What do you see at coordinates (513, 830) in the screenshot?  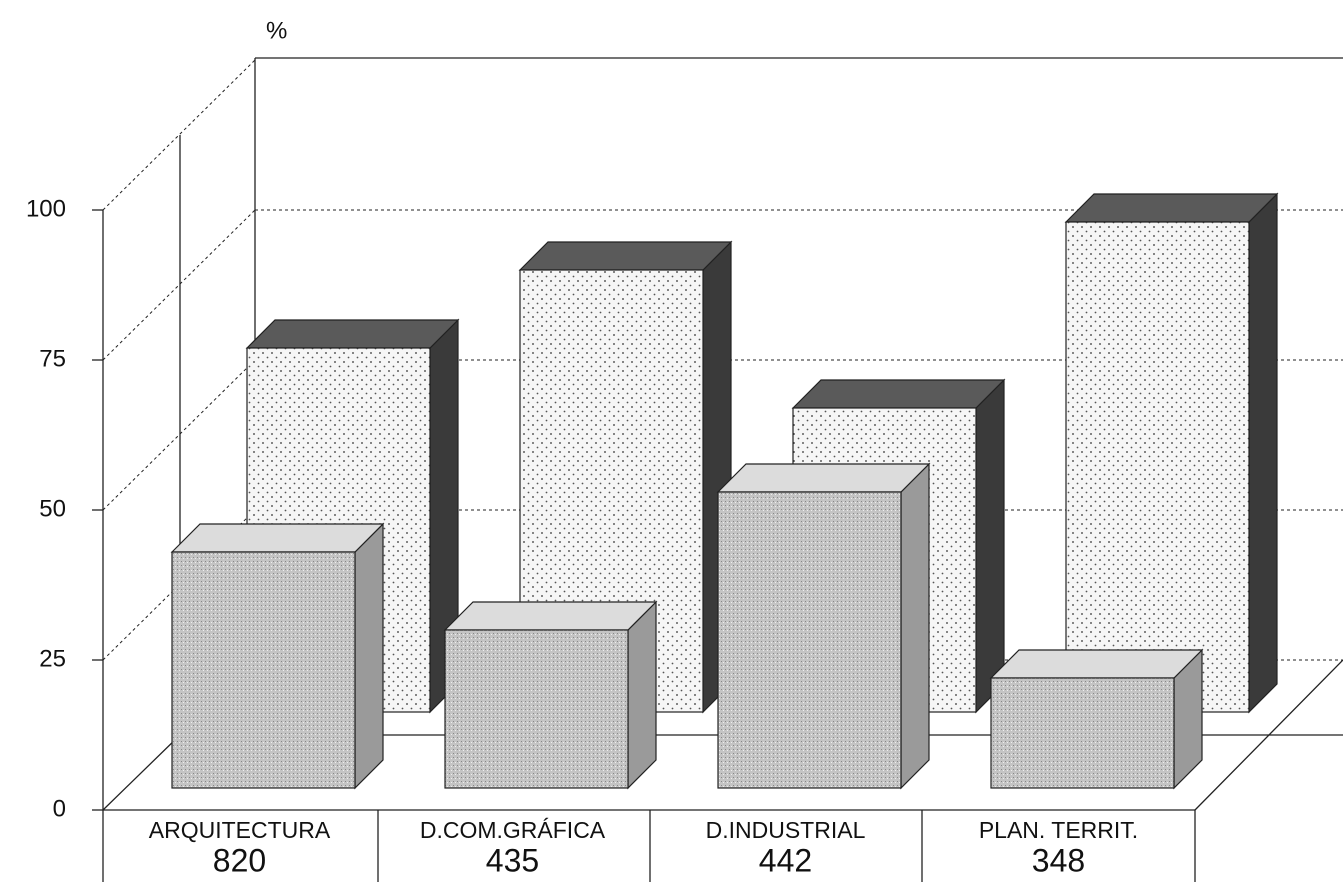 I see `x-tick-label: D.COM.GRÁFICA` at bounding box center [513, 830].